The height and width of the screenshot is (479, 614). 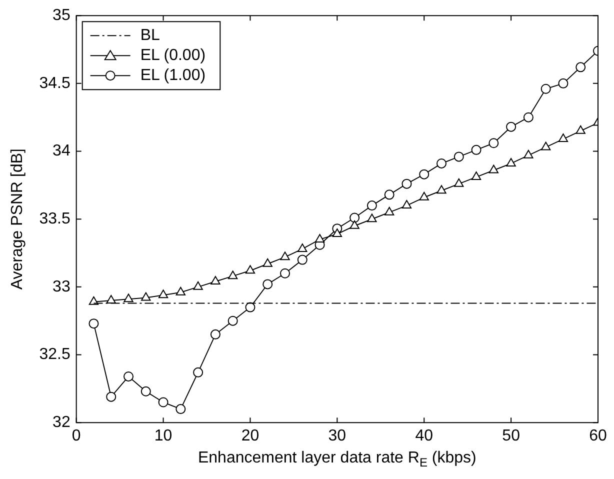 What do you see at coordinates (598, 436) in the screenshot?
I see `x-tick-label: 60` at bounding box center [598, 436].